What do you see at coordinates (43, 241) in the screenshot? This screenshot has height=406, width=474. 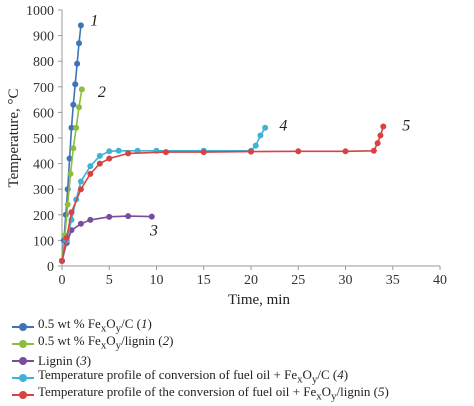 I see `y-tick-label: 100` at bounding box center [43, 241].